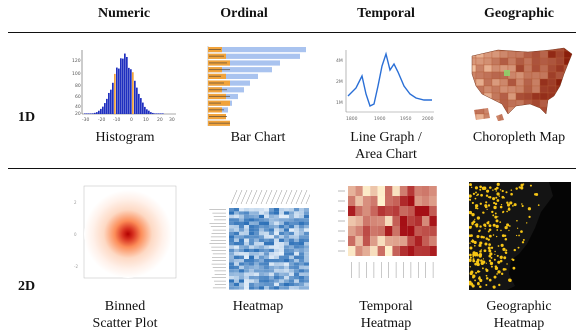 The image size is (581, 333). Describe the element at coordinates (386, 86) in the screenshot. I see `line-graph-thumbnail: 4M 2M 1M 1800 1900 1950 2000` at that location.